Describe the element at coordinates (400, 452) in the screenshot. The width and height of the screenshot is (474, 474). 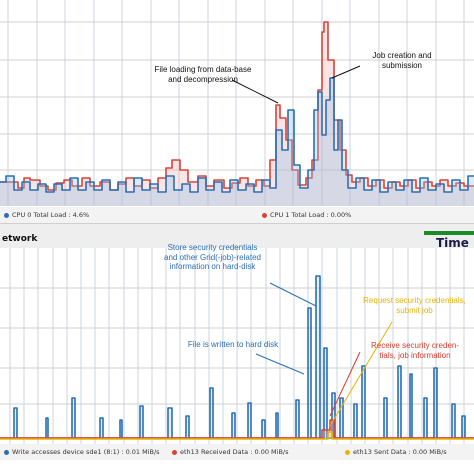
I see `legend-label-sent: eth13 Sent Data : 0.00 MiB/s` at that location.